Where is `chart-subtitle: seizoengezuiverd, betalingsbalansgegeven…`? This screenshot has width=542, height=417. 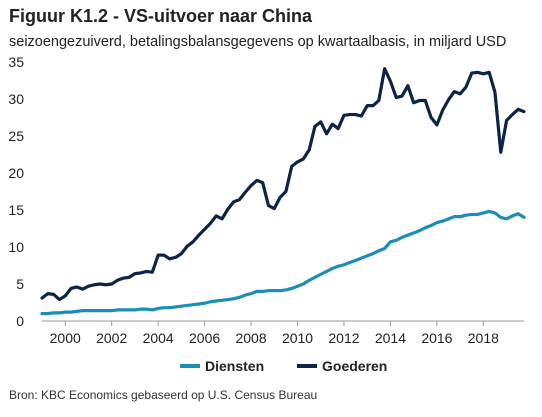
chart-subtitle: seizoengezuiverd, betalingsbalansgegeven… is located at coordinates (258, 42).